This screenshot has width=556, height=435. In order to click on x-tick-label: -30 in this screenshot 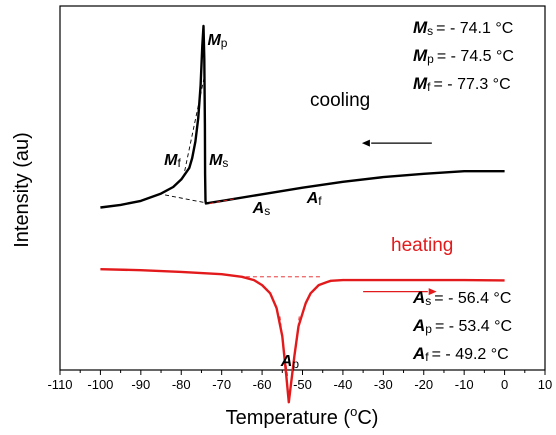, I will do `click(383, 384)`.